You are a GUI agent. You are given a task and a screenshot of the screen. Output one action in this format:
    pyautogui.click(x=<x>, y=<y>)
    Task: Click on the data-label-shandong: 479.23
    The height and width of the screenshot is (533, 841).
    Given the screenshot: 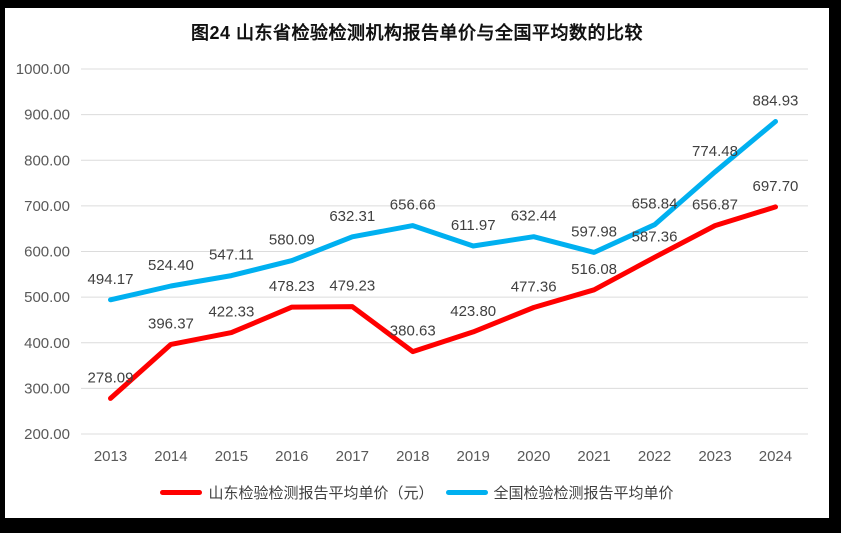 What is the action you would take?
    pyautogui.click(x=352, y=286)
    